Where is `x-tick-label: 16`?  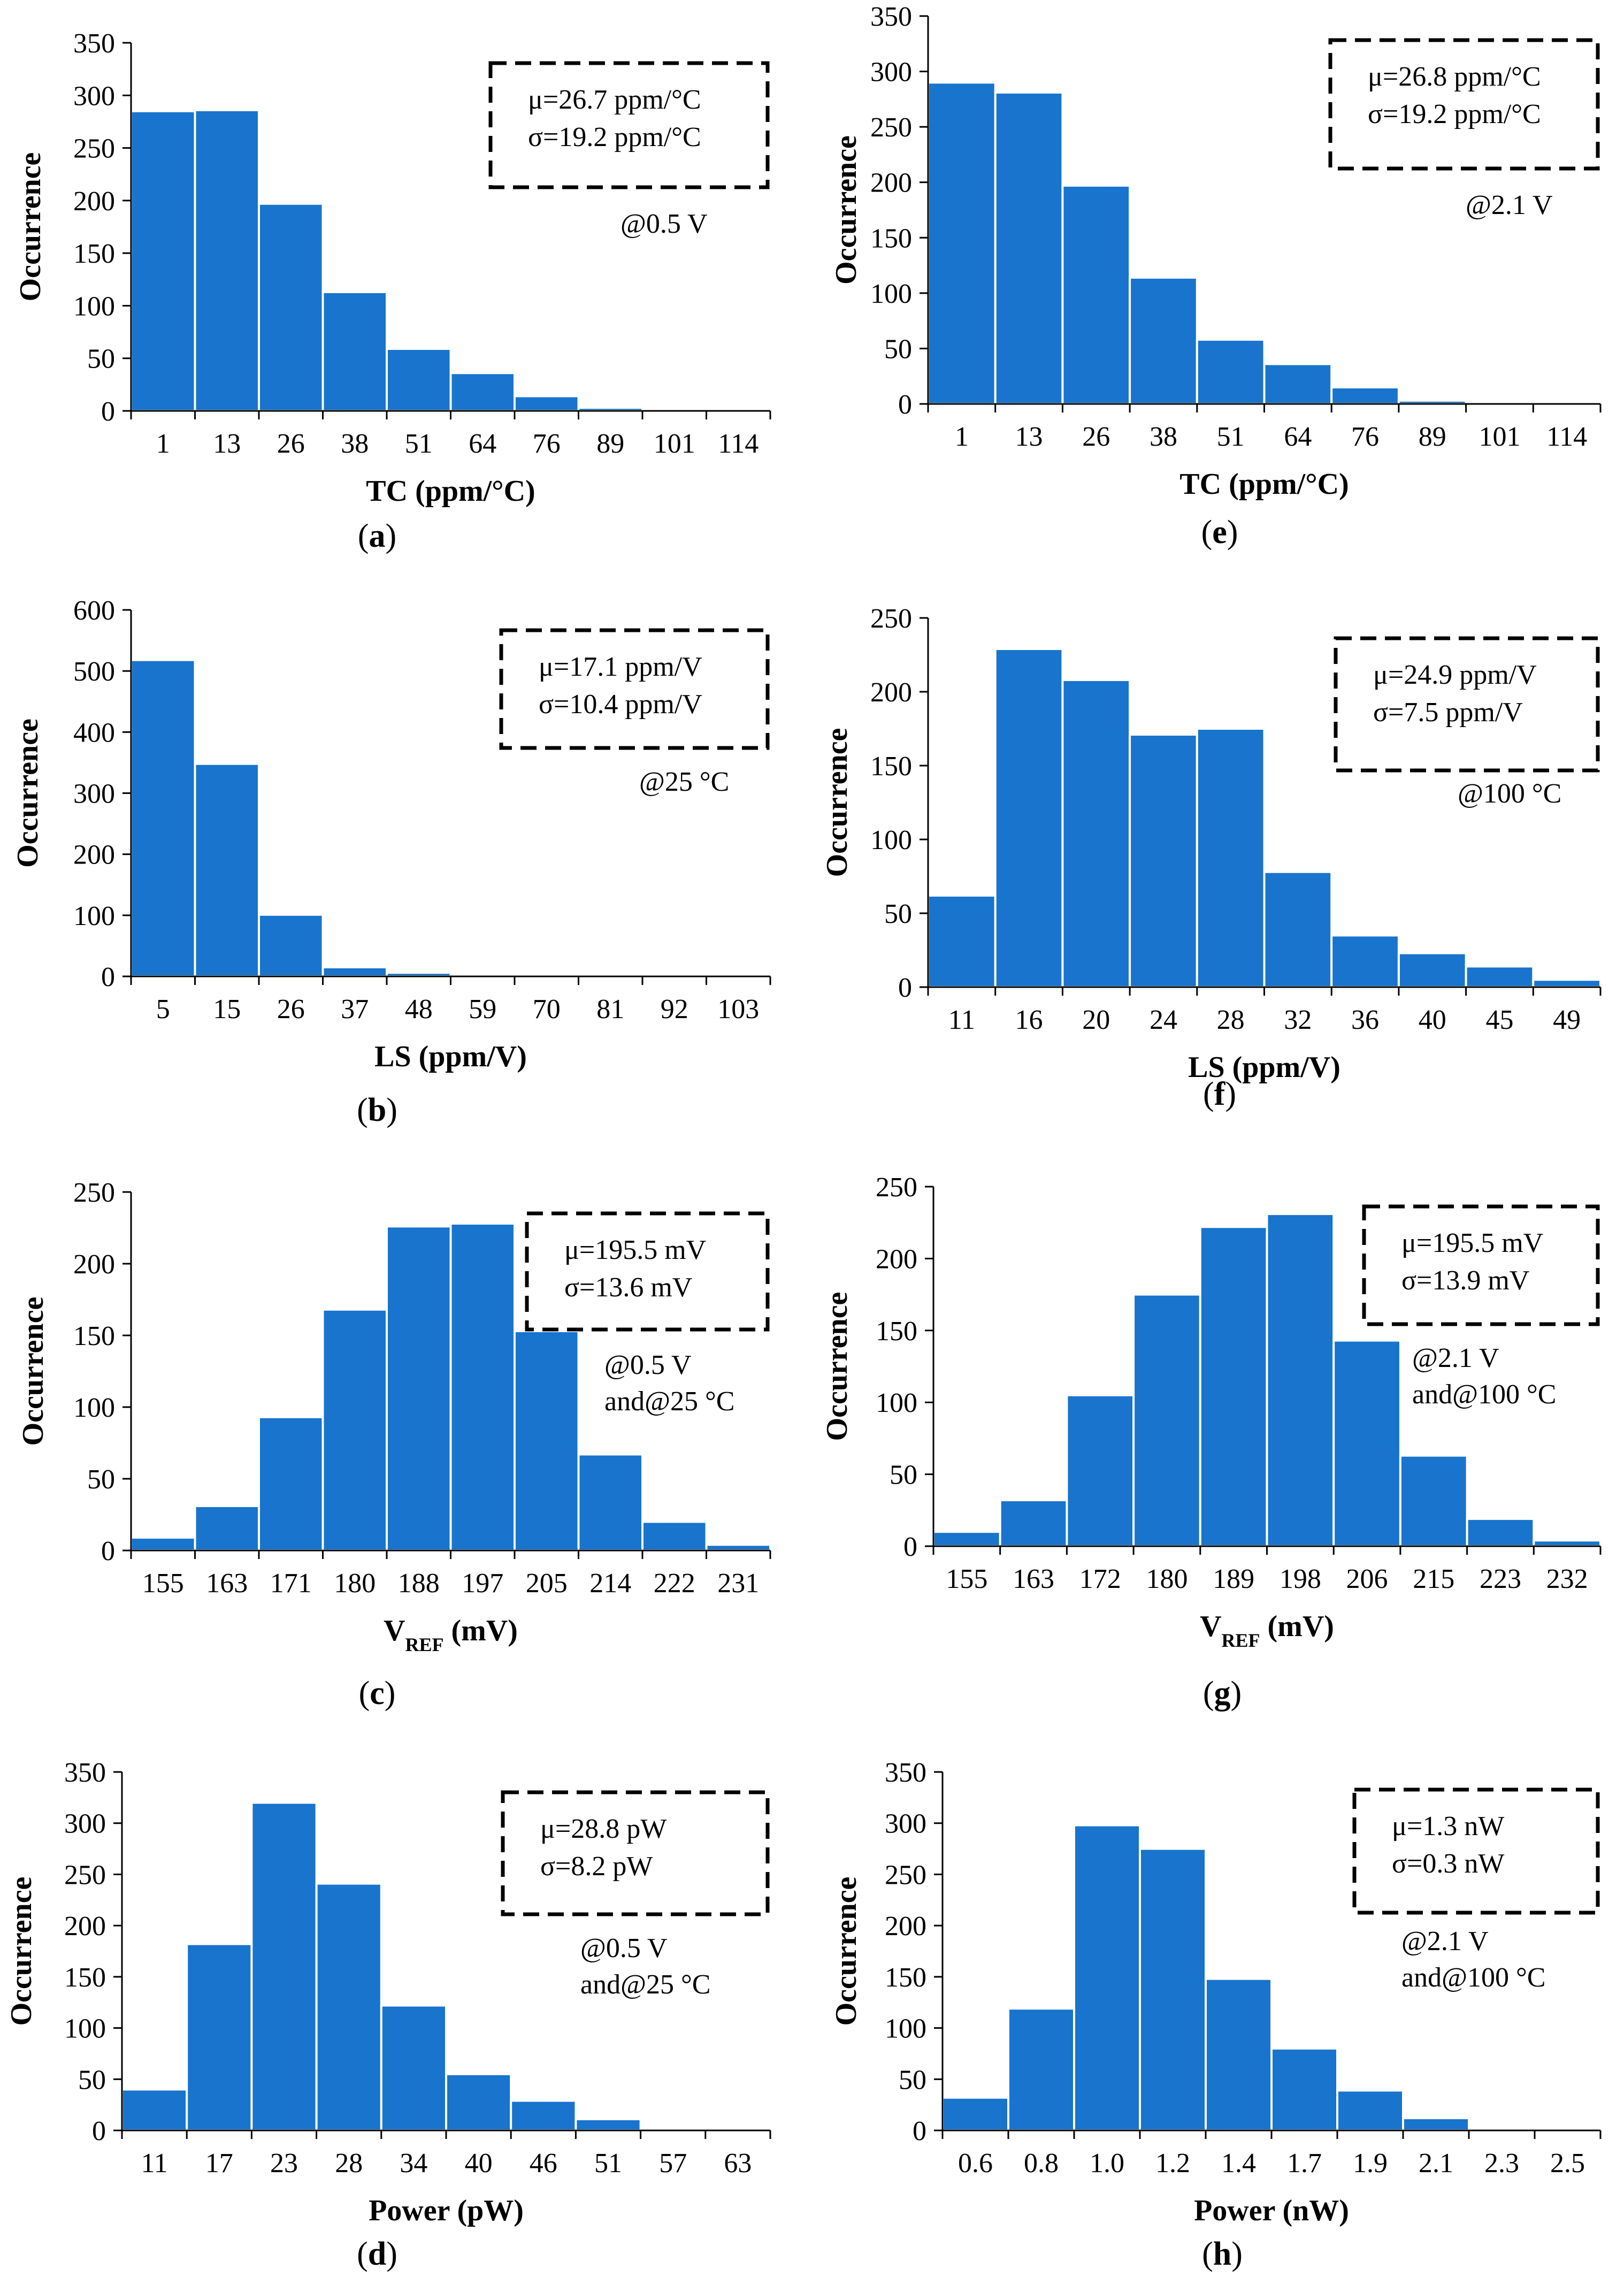
x-tick-label: 16 is located at coordinates (1029, 1020).